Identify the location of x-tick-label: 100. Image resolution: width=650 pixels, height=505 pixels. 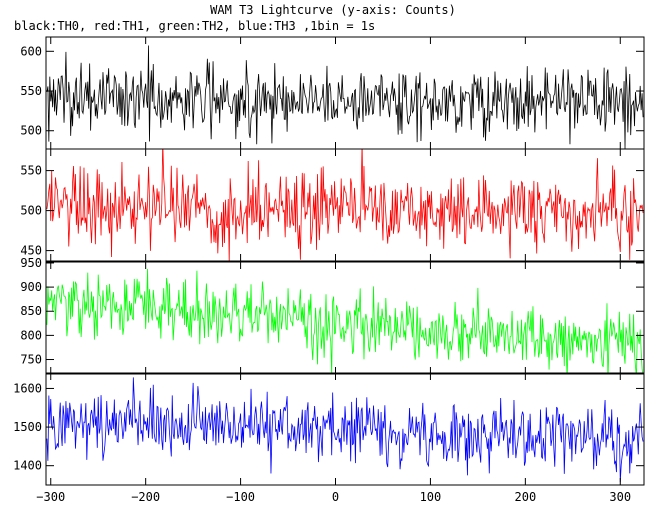
(431, 497).